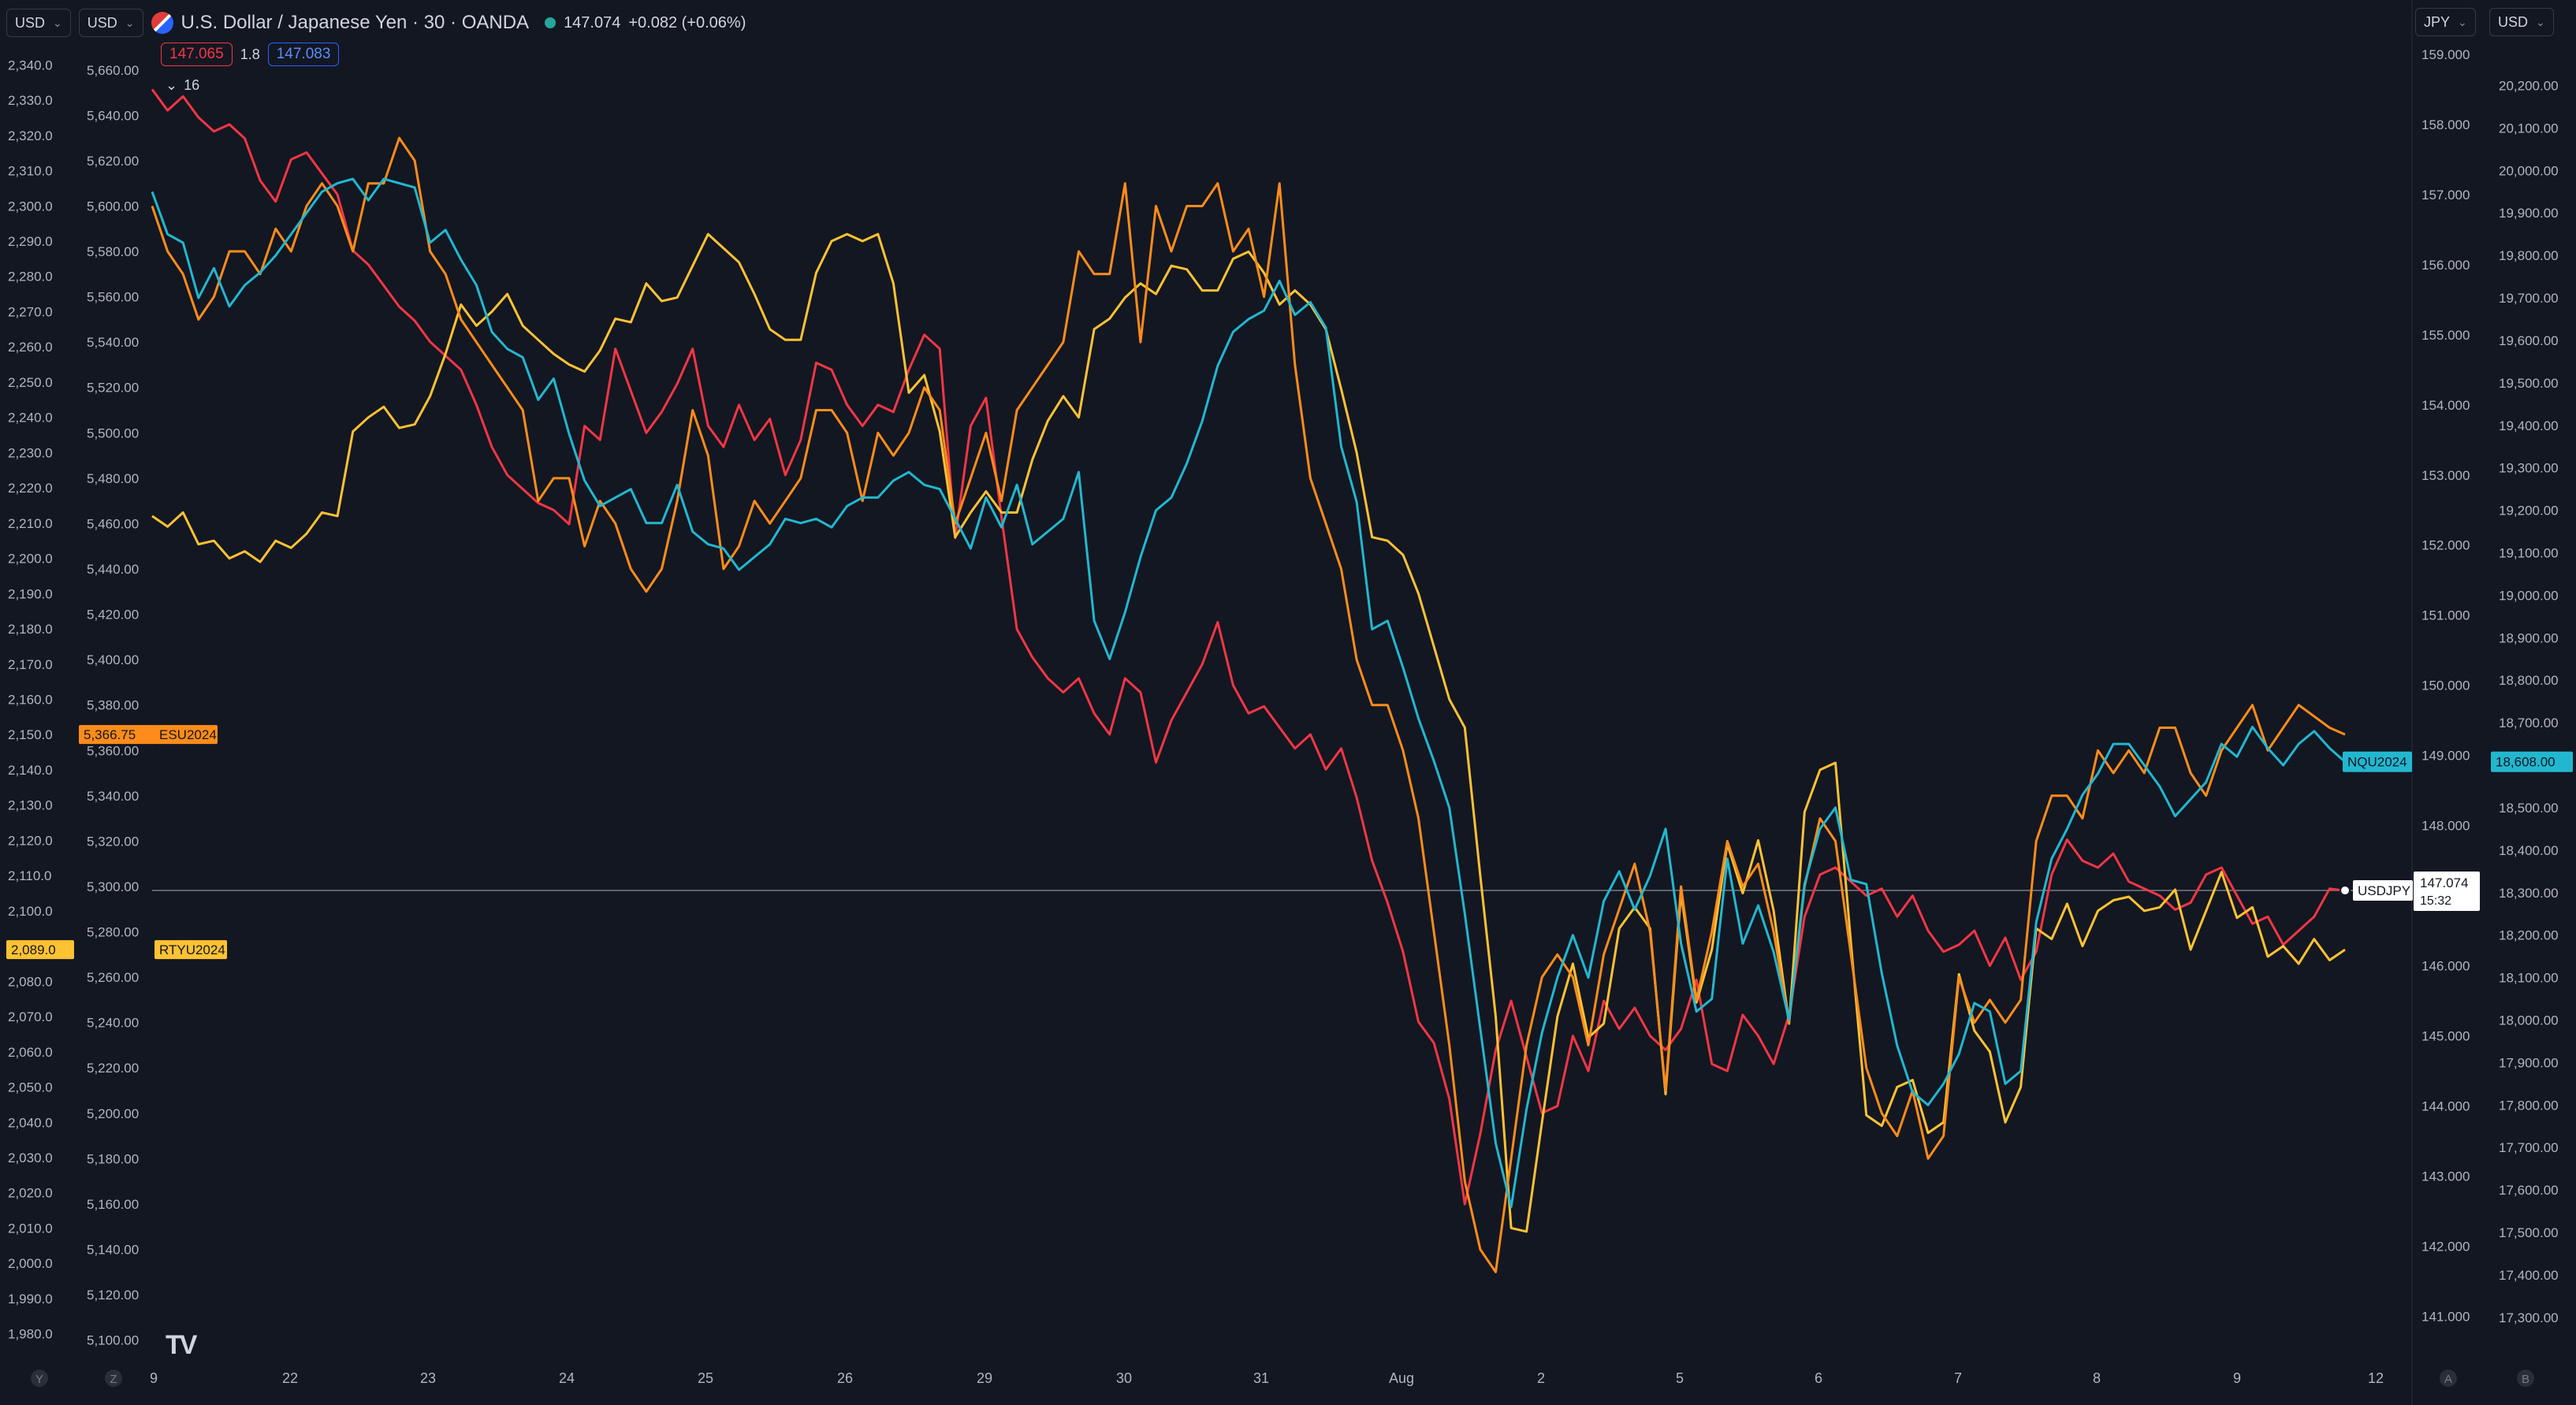 The height and width of the screenshot is (1405, 2576). I want to click on es-tick-label: 5,660.00, so click(113, 70).